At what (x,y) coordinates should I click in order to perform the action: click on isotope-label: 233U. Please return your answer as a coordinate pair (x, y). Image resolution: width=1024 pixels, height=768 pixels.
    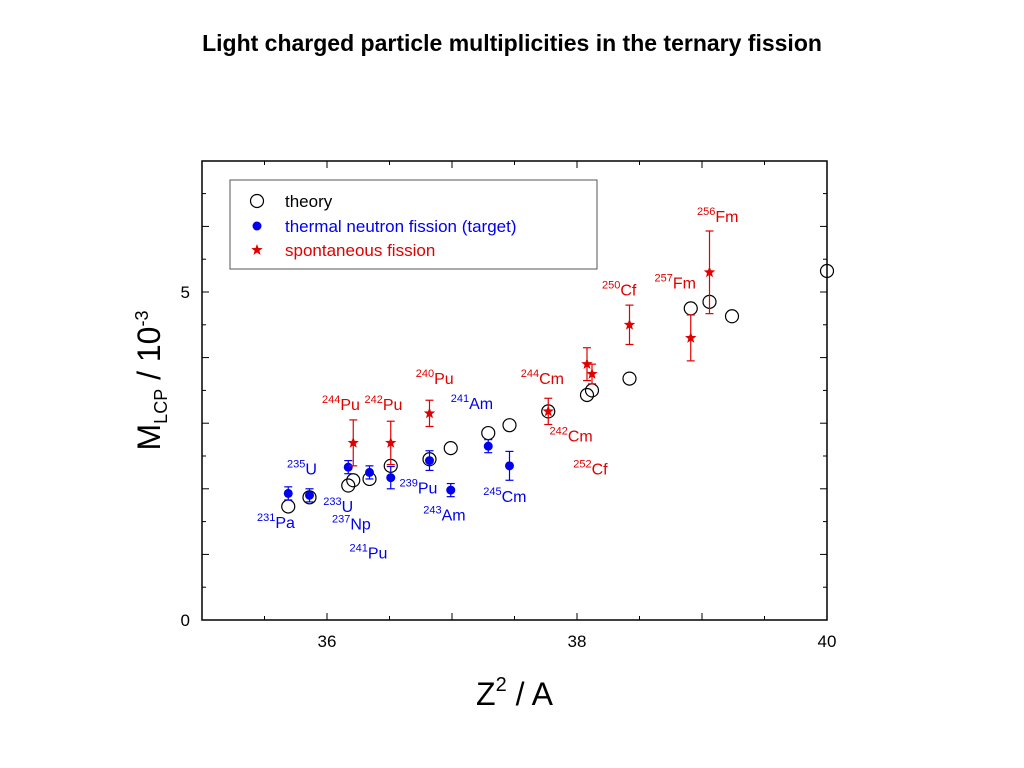
    Looking at the image, I should click on (338, 506).